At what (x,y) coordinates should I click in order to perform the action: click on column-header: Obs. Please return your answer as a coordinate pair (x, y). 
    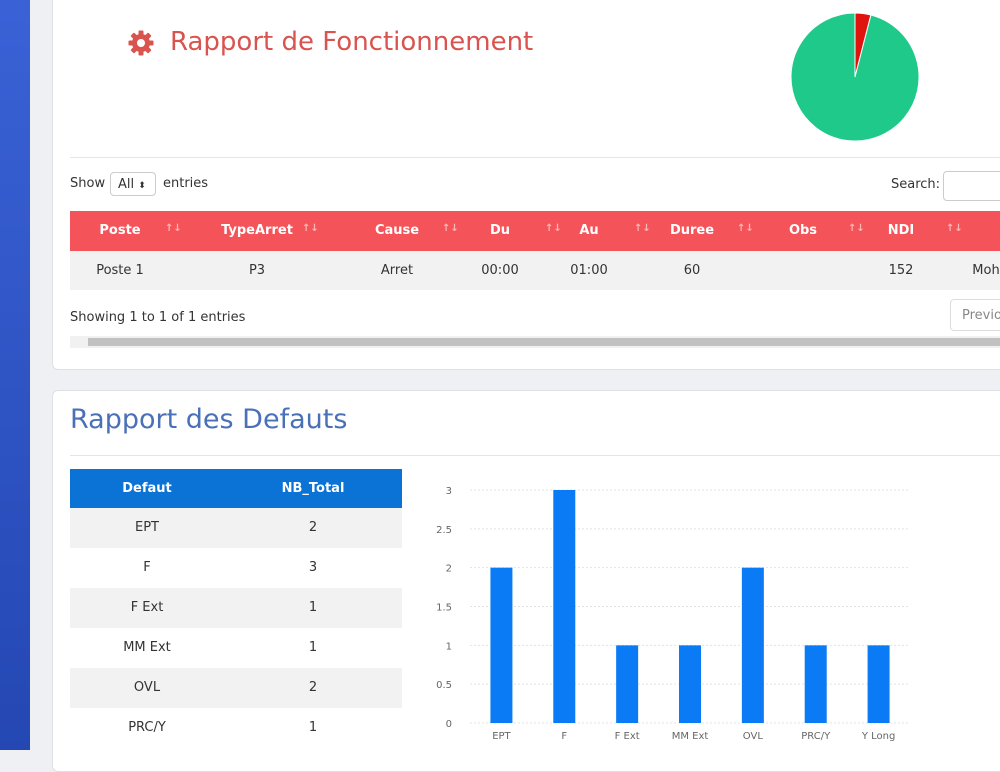
    Looking at the image, I should click on (803, 230).